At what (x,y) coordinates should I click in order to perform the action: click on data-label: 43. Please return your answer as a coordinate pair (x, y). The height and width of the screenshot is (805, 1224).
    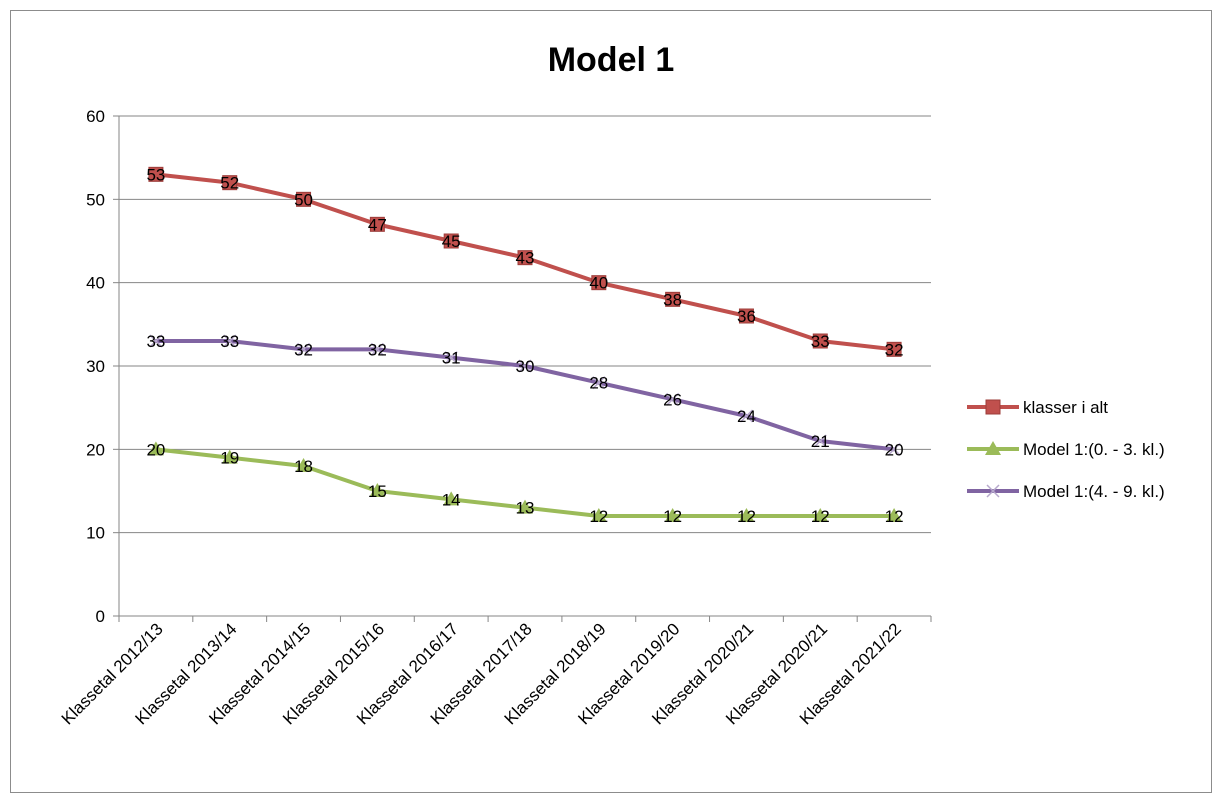
    Looking at the image, I should click on (525, 258).